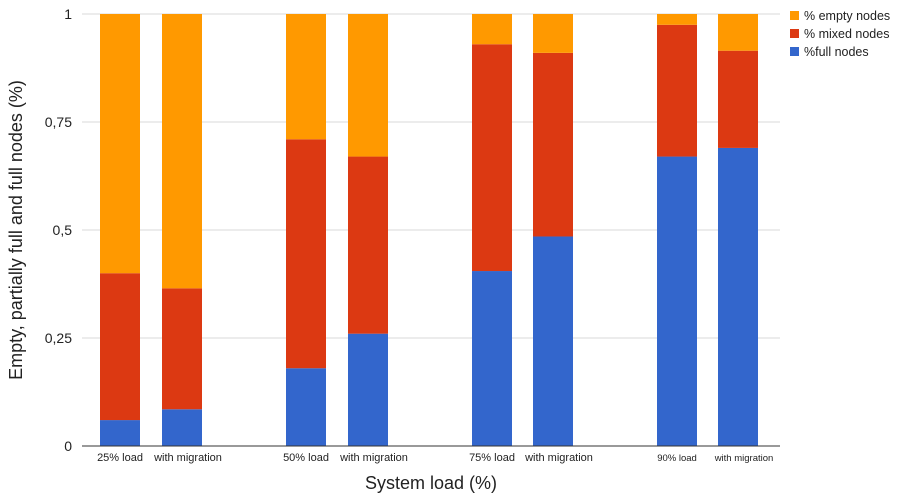 The height and width of the screenshot is (495, 898). What do you see at coordinates (68, 14) in the screenshot?
I see `y-tick-label: 1` at bounding box center [68, 14].